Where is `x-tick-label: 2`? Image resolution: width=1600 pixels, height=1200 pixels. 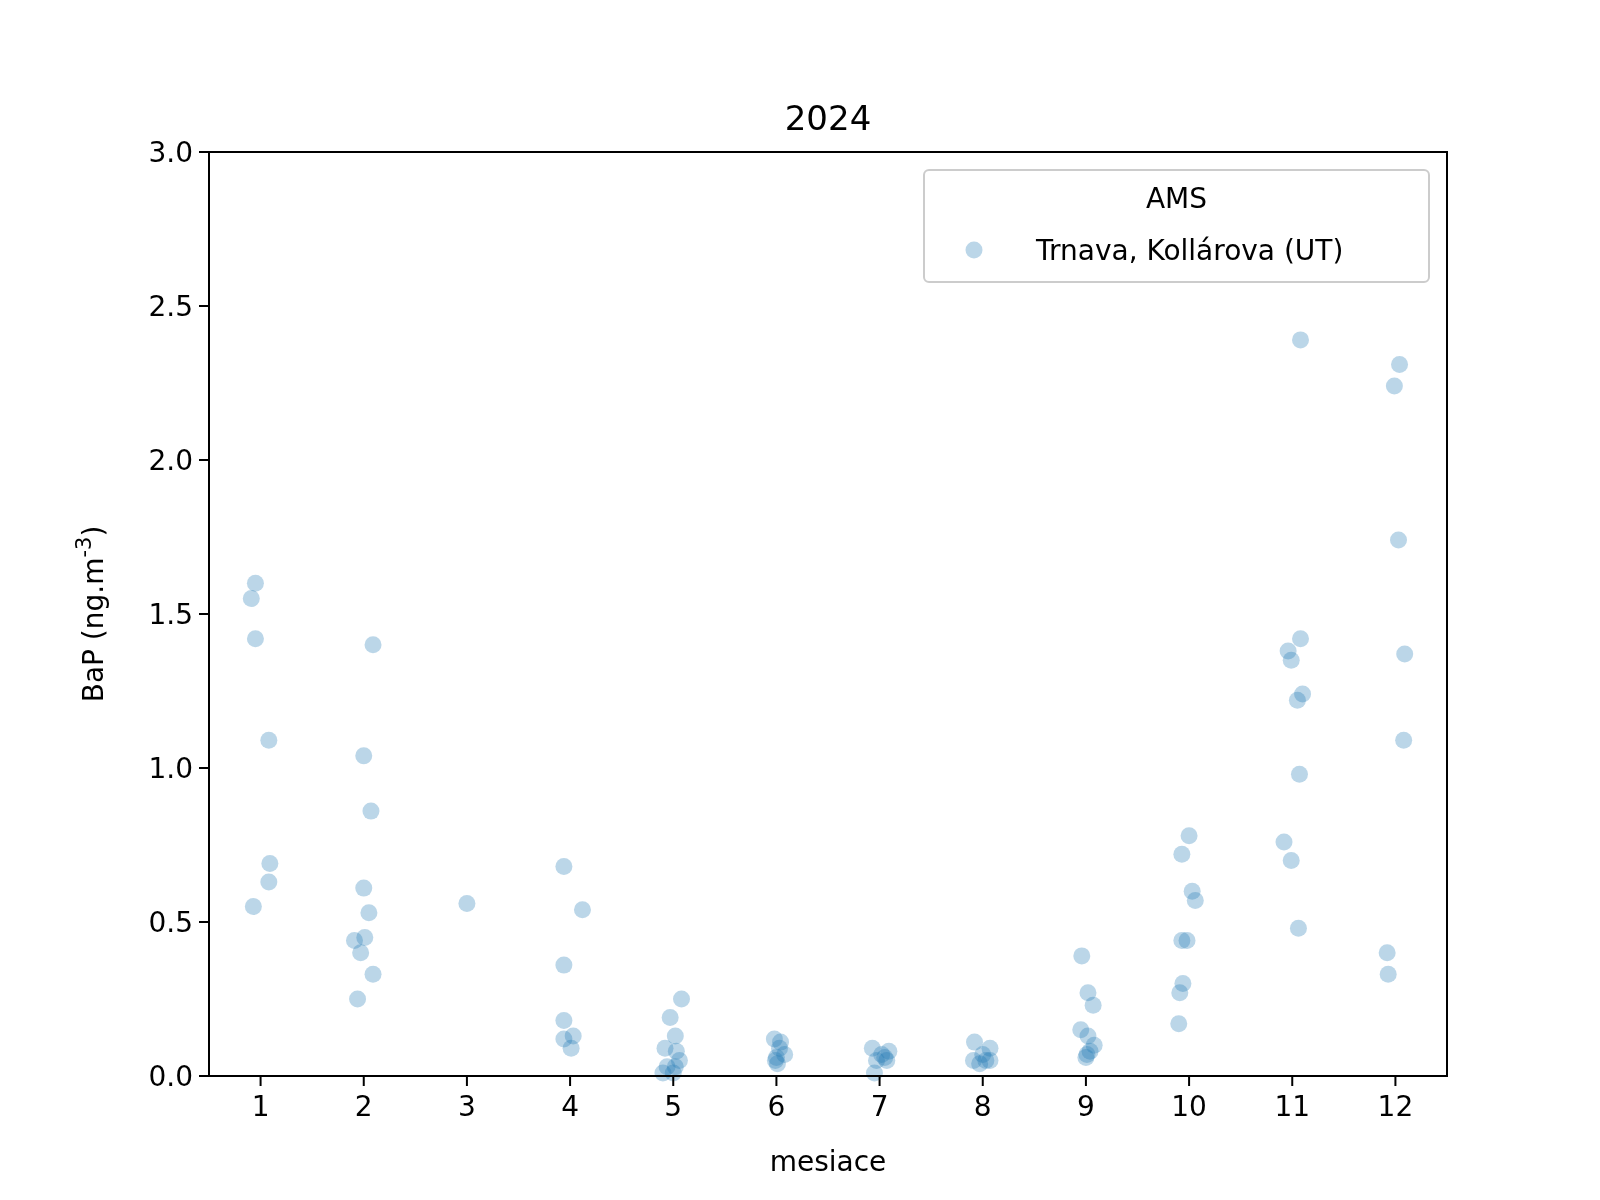 x-tick-label: 2 is located at coordinates (363, 1106).